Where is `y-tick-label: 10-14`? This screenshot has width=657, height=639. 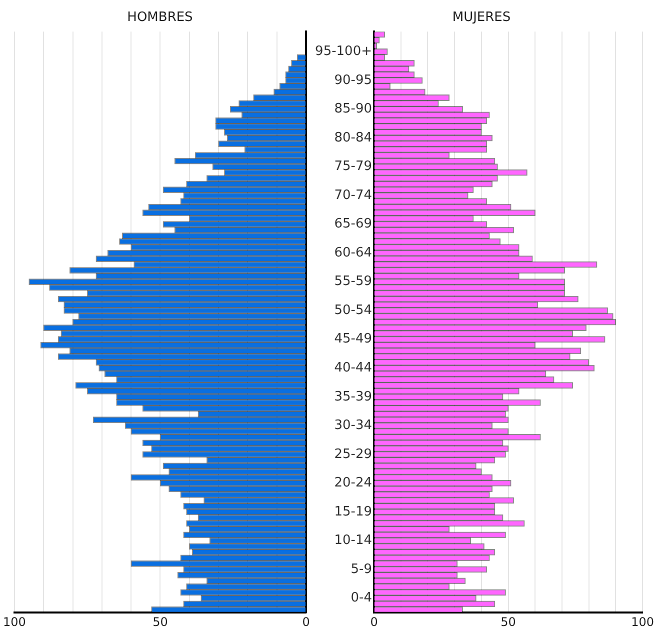 y-tick-label: 10-14 is located at coordinates (353, 540).